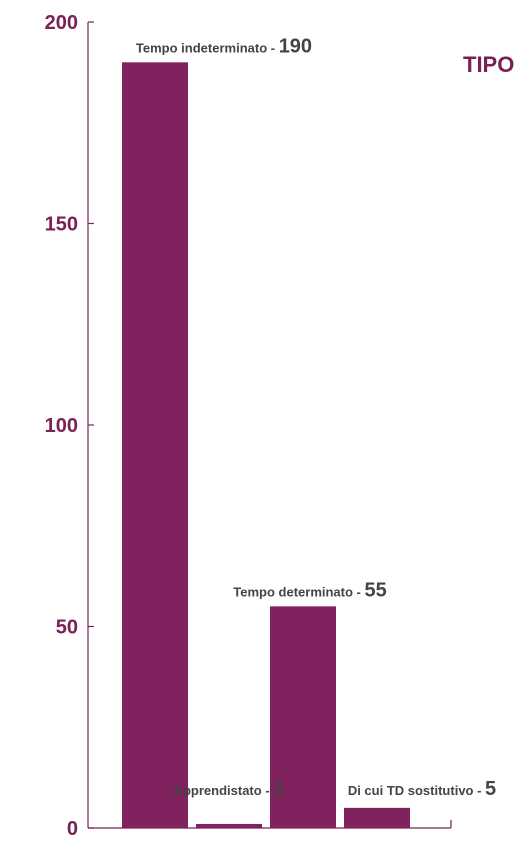  I want to click on y-tick-label: 150, so click(61, 225).